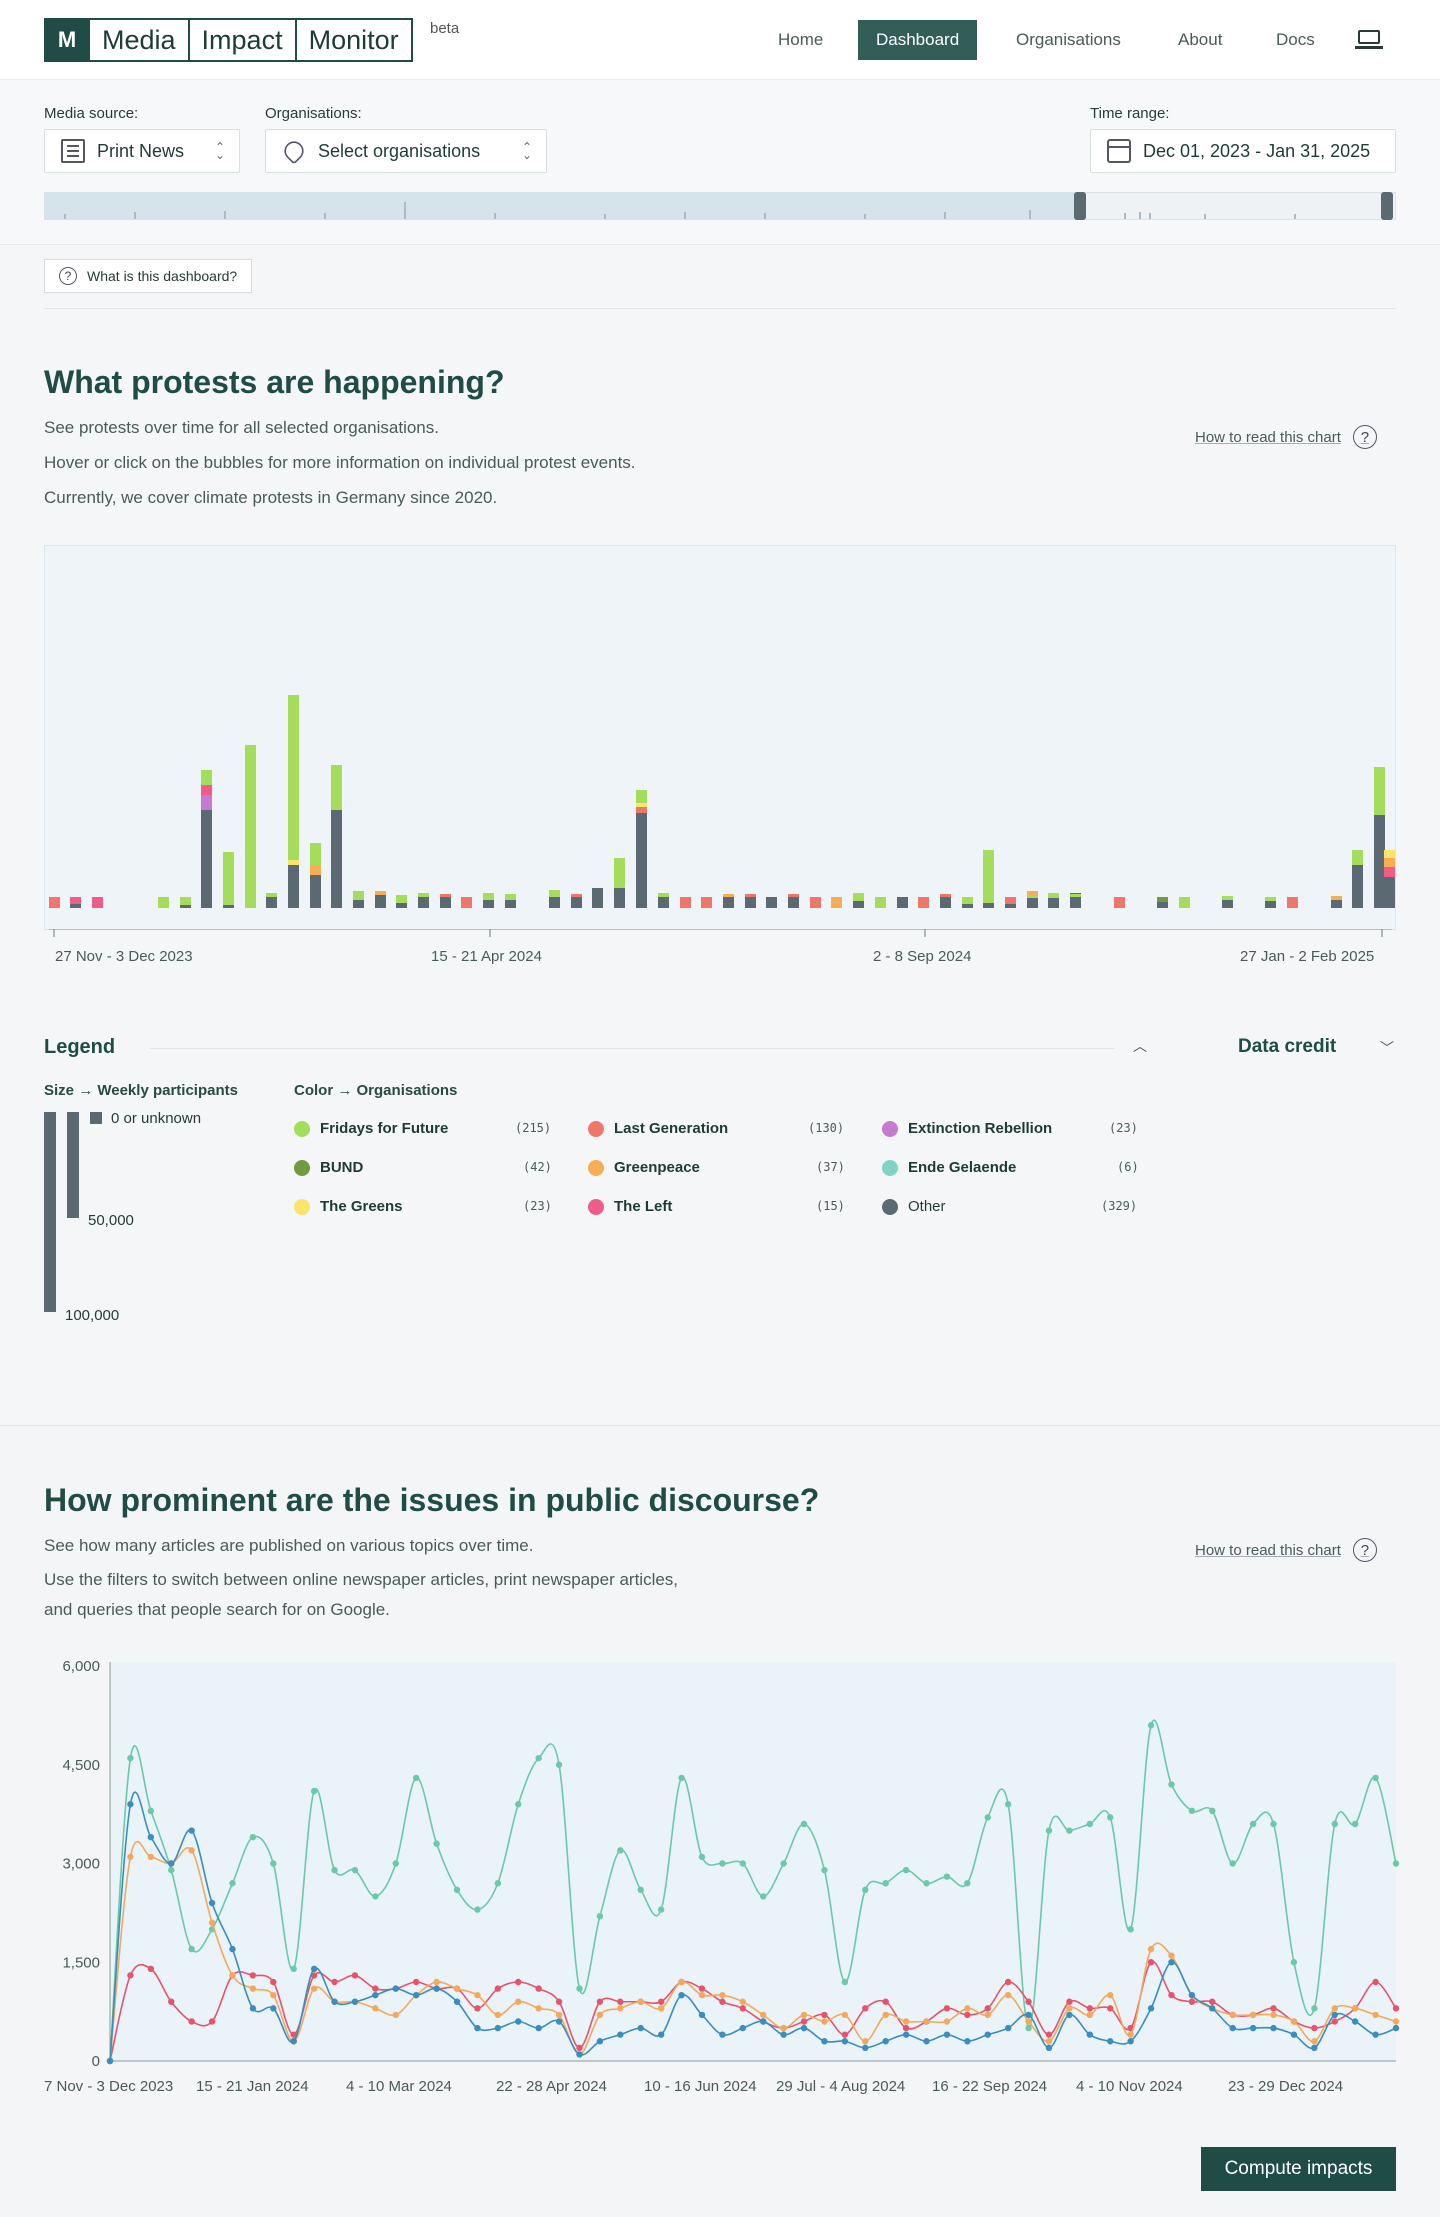  What do you see at coordinates (328, 1167) in the screenshot?
I see `legend-org-bund: BUND` at bounding box center [328, 1167].